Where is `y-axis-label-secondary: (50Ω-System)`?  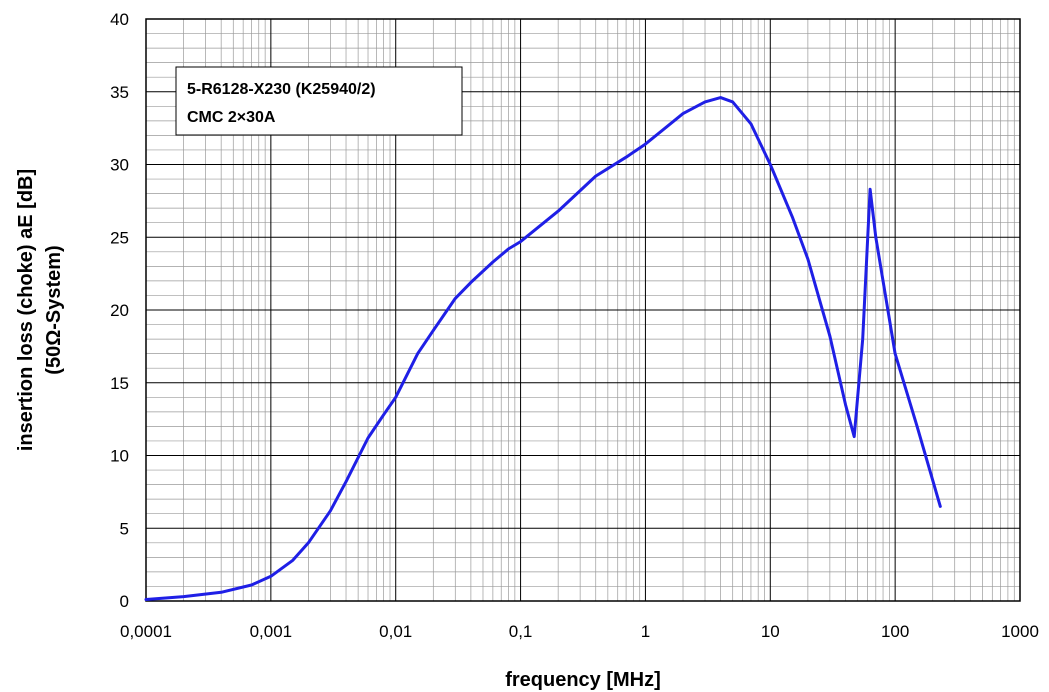 y-axis-label-secondary: (50Ω-System) is located at coordinates (54, 309).